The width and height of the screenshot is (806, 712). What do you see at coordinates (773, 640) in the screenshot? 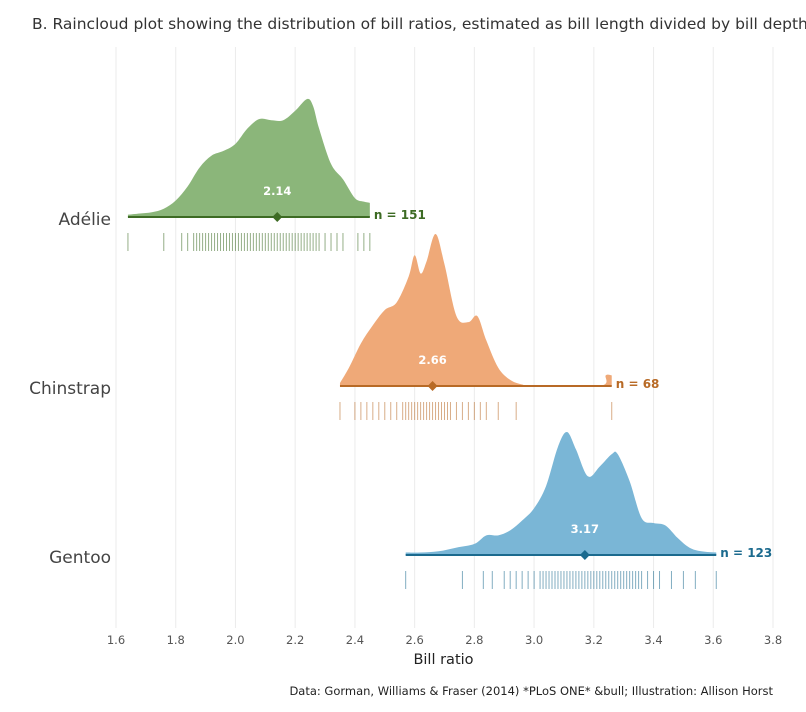
I see `x-tick-label: 3.8` at bounding box center [773, 640].